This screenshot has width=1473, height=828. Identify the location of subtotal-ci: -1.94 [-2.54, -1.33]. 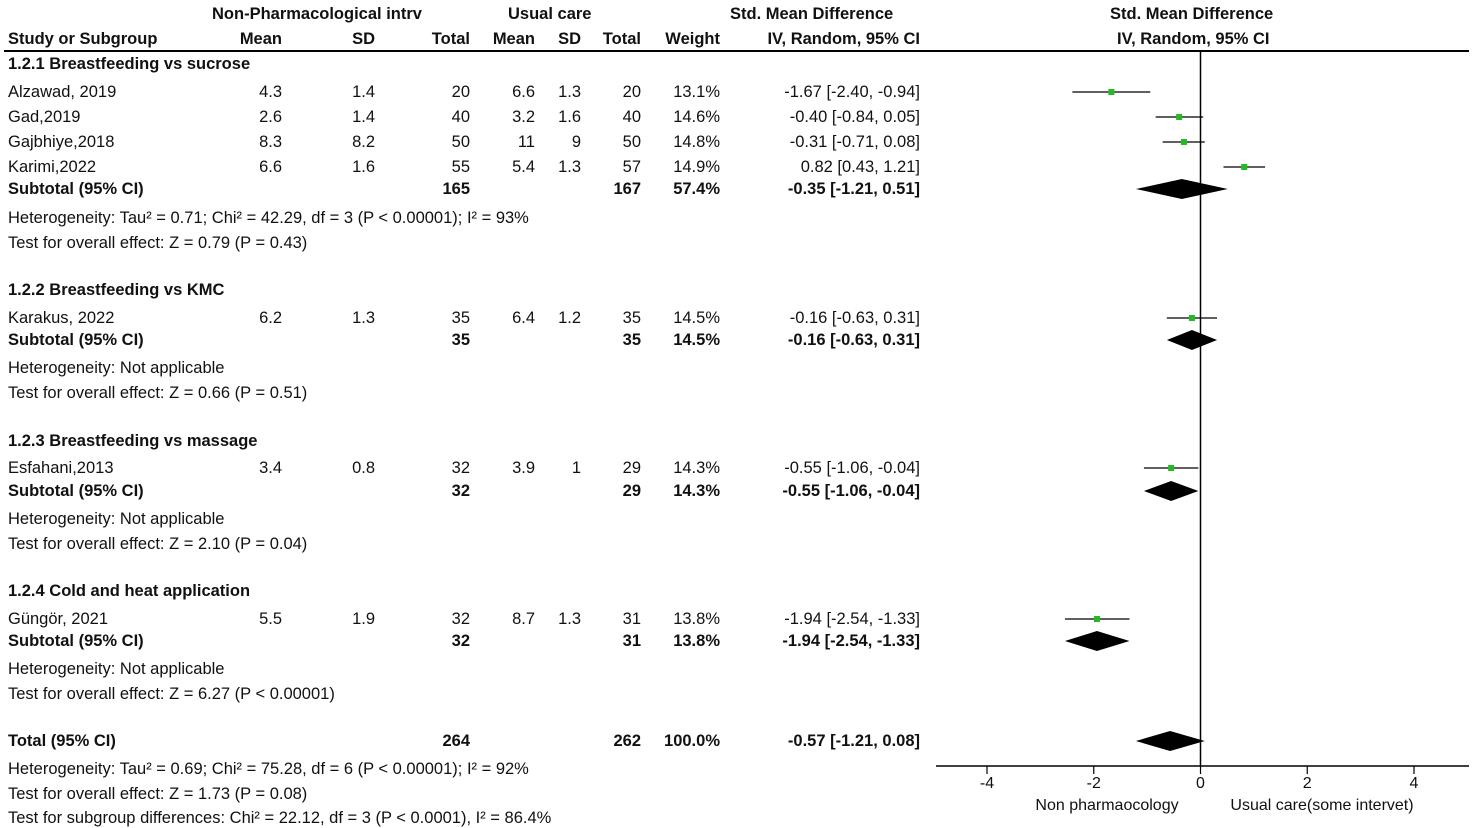
(851, 641).